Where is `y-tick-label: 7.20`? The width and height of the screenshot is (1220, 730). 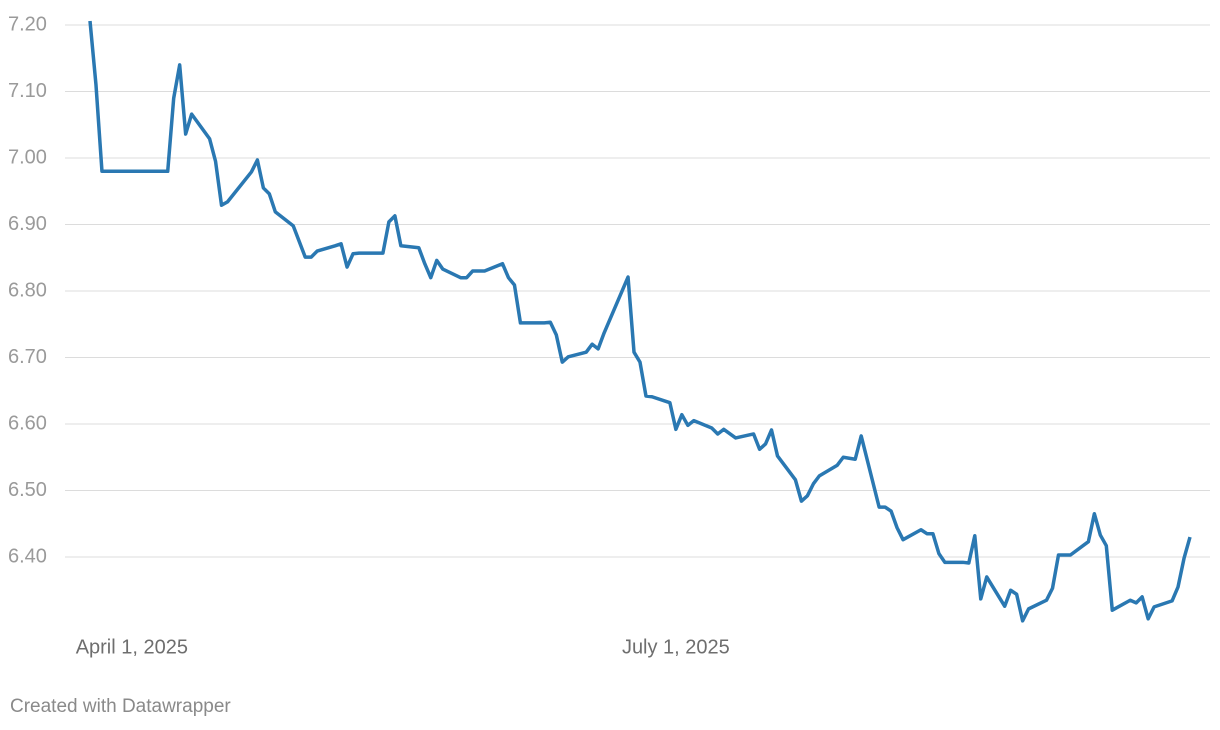 y-tick-label: 7.20 is located at coordinates (27, 24).